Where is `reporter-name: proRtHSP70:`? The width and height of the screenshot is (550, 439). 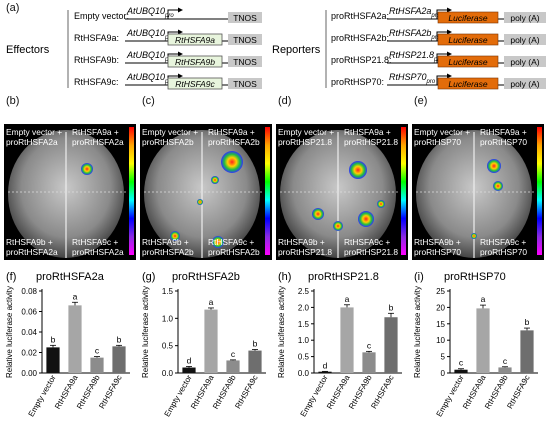 reporter-name: proRtHSP70: is located at coordinates (357, 82).